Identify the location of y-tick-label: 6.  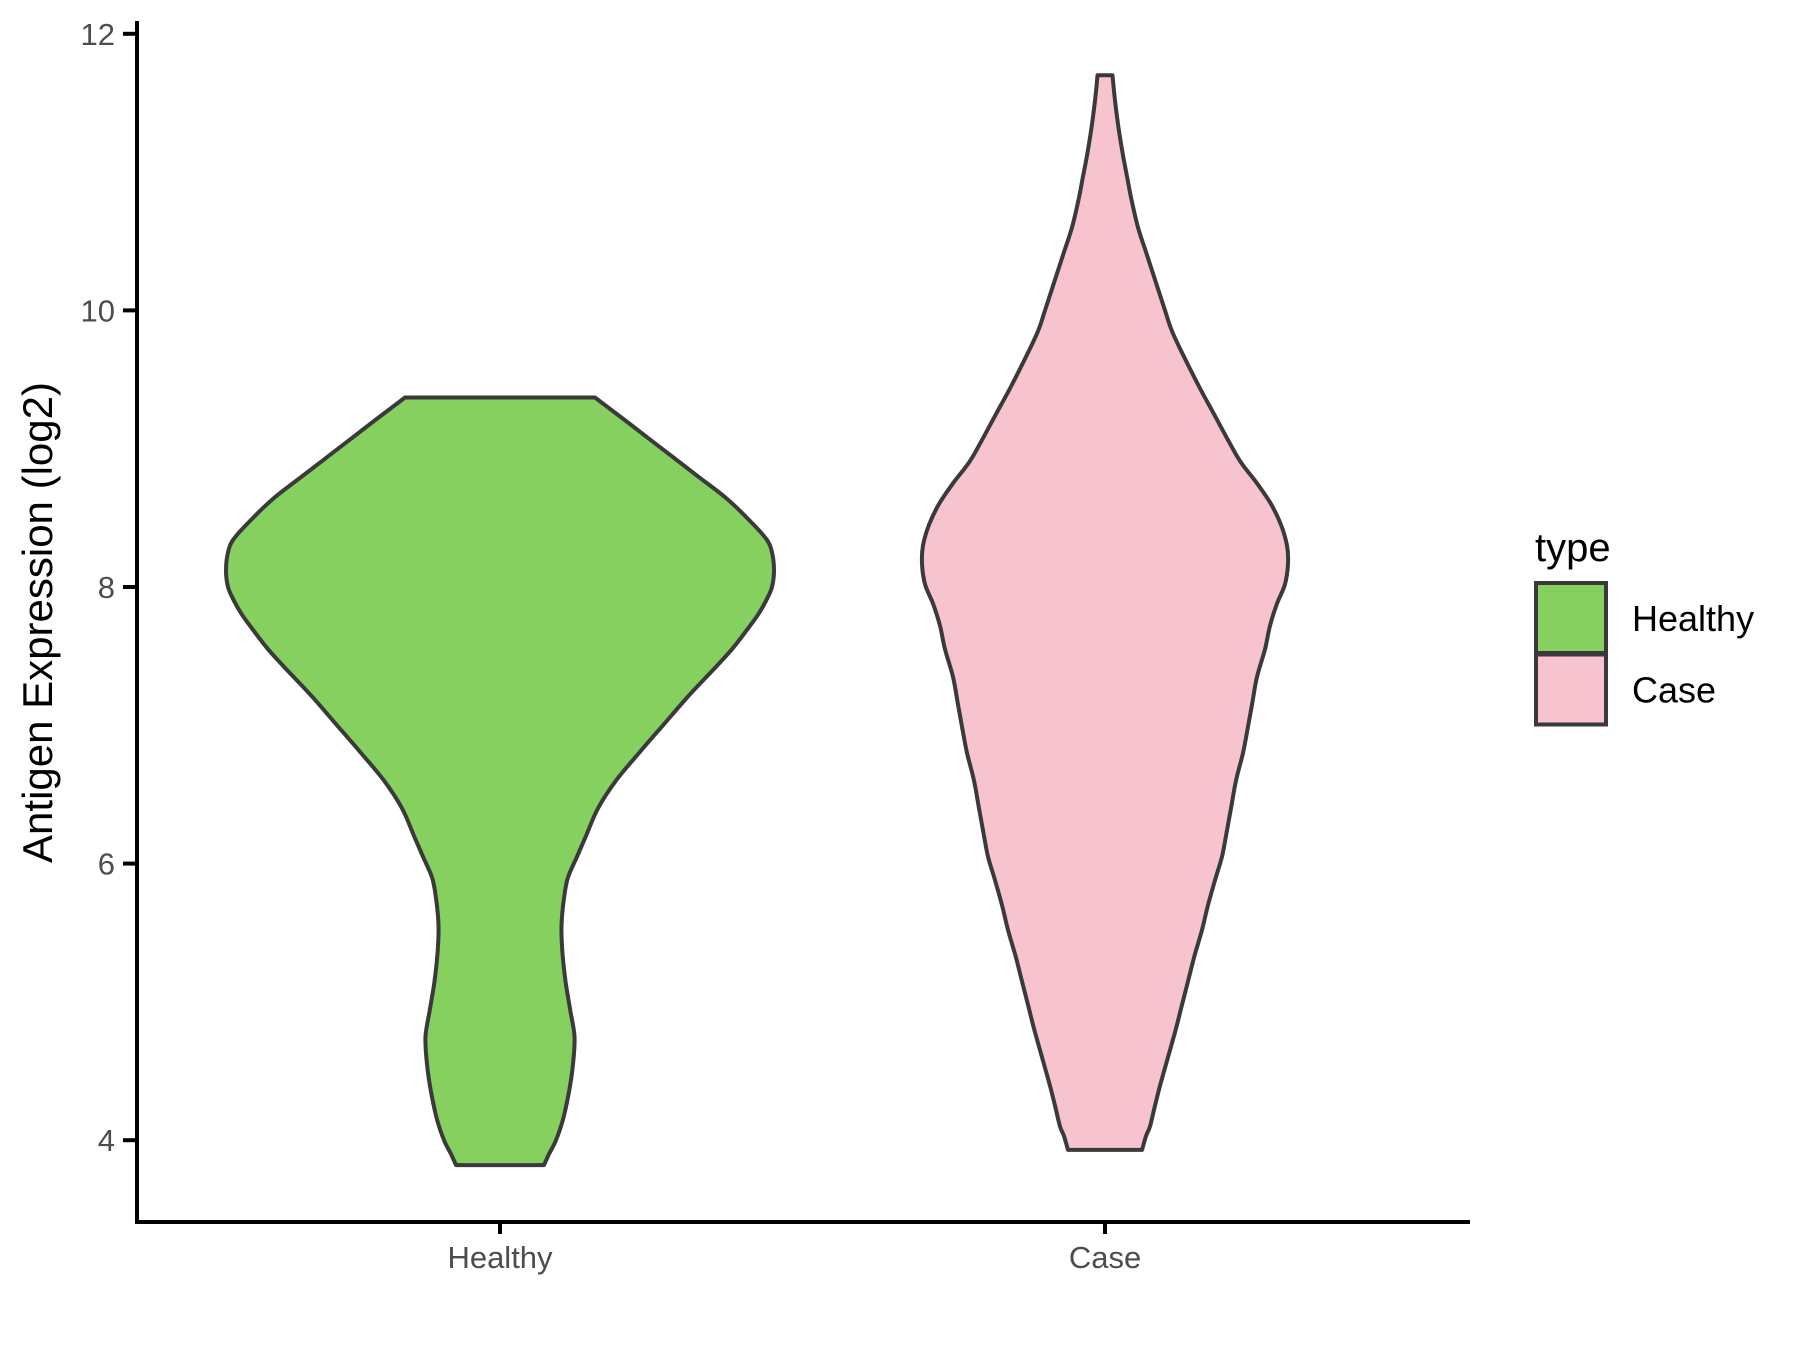
(106, 864).